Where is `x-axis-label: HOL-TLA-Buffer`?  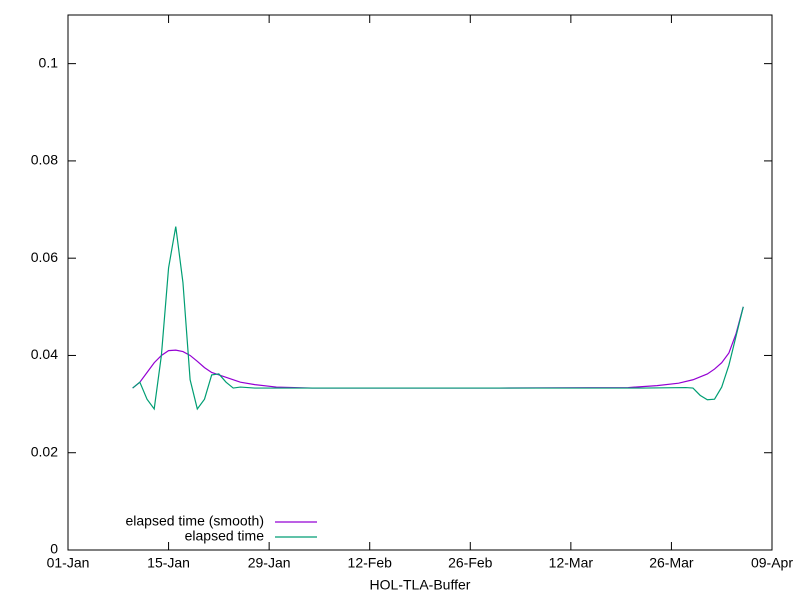 x-axis-label: HOL-TLA-Buffer is located at coordinates (420, 585).